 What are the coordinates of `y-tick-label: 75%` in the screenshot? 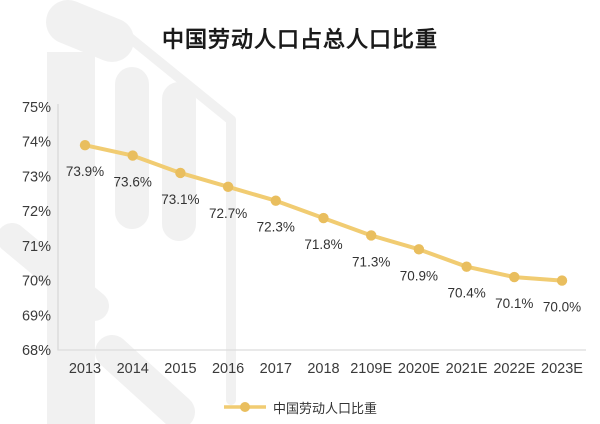 It's located at (36, 108).